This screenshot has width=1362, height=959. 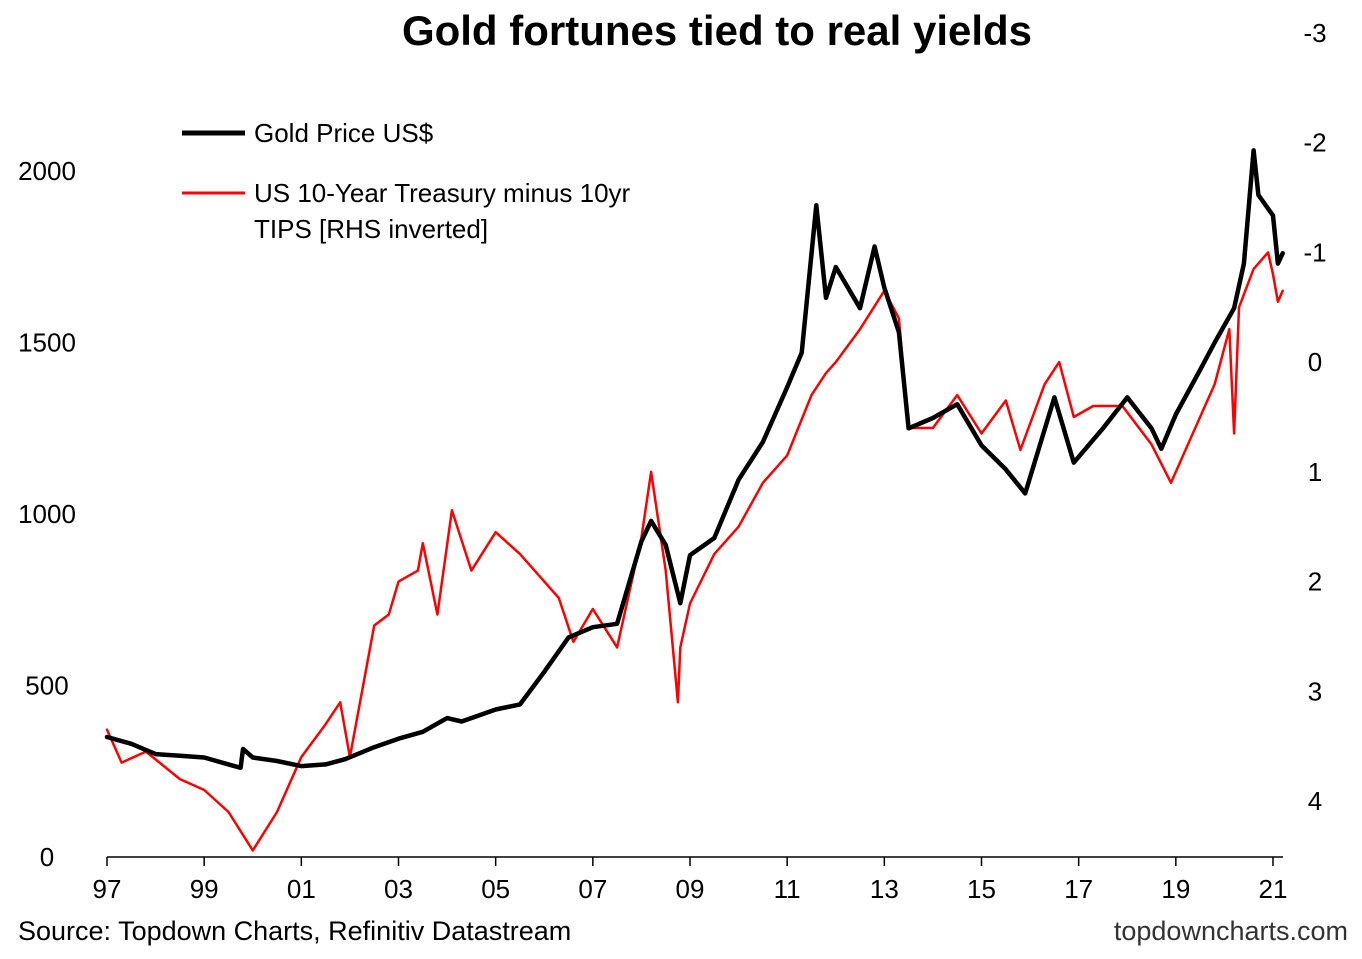 What do you see at coordinates (1314, 143) in the screenshot?
I see `right-tick-label: -2` at bounding box center [1314, 143].